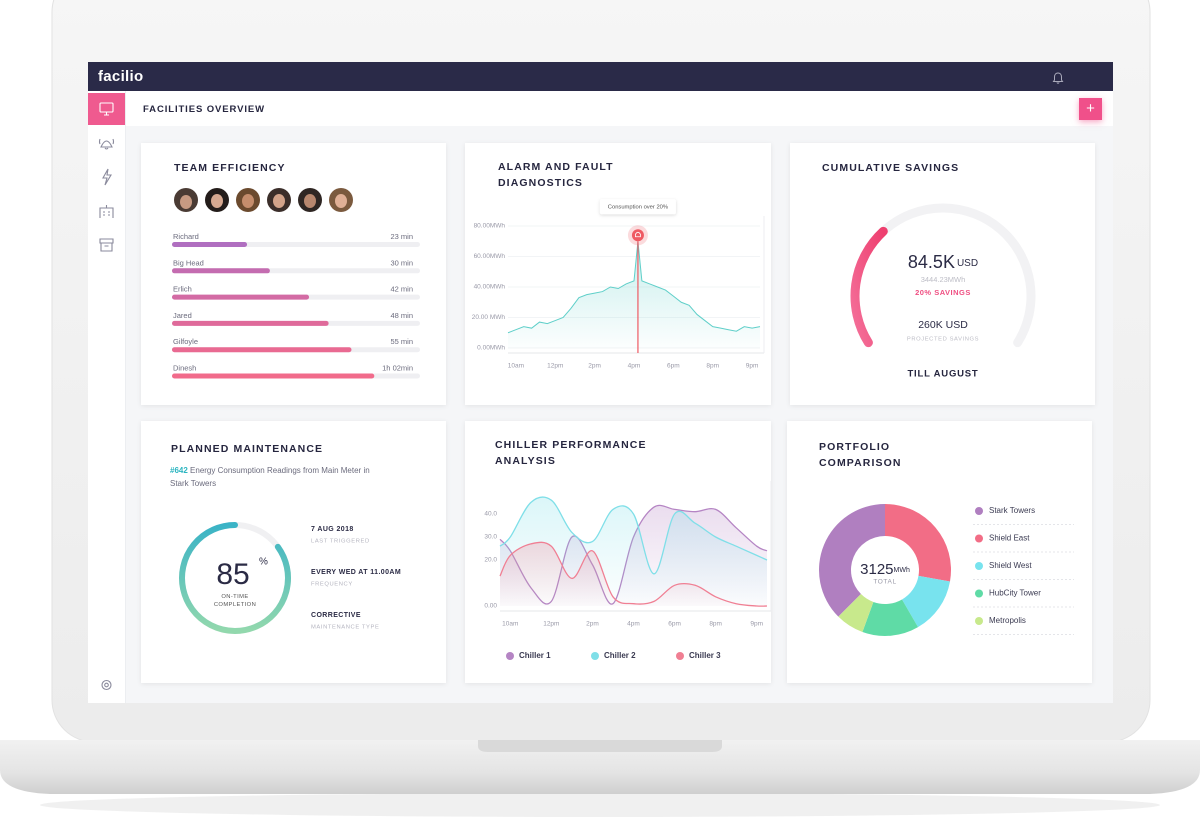  What do you see at coordinates (107, 177) in the screenshot?
I see `energy-icon` at bounding box center [107, 177].